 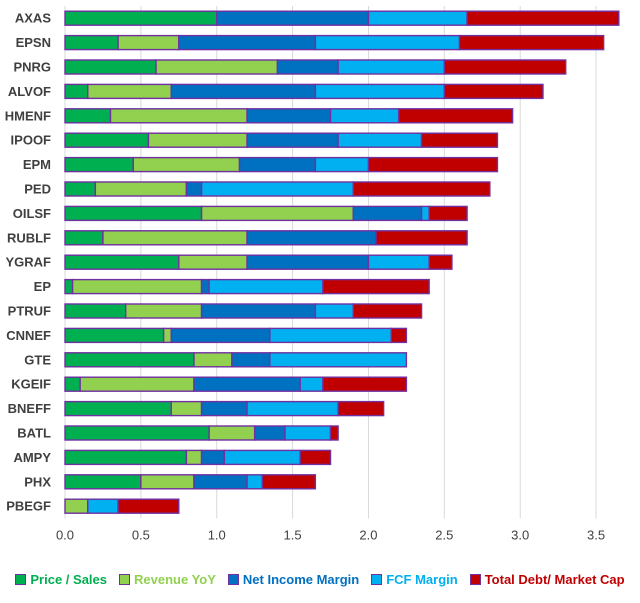 I want to click on category-label: PED, so click(x=37, y=189).